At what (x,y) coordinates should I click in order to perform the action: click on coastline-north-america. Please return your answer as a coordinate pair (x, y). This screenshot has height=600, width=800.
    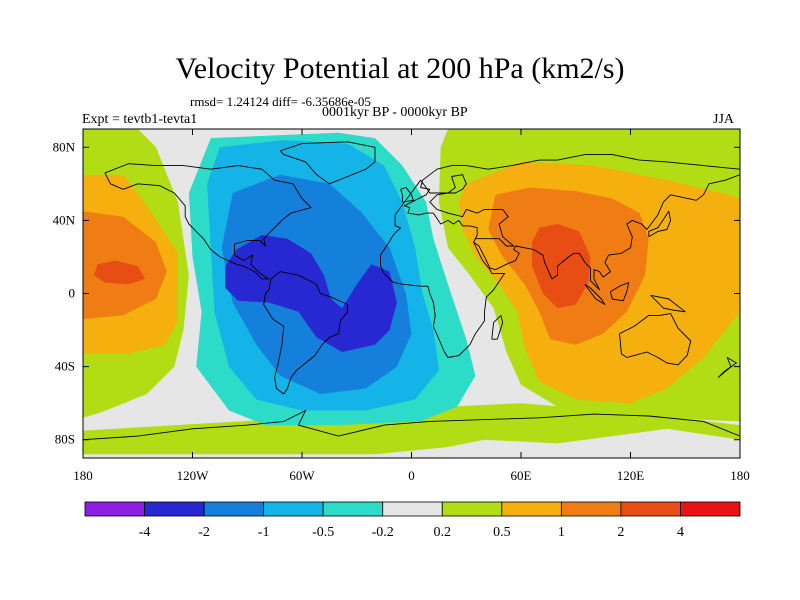
    Looking at the image, I should click on (208, 221).